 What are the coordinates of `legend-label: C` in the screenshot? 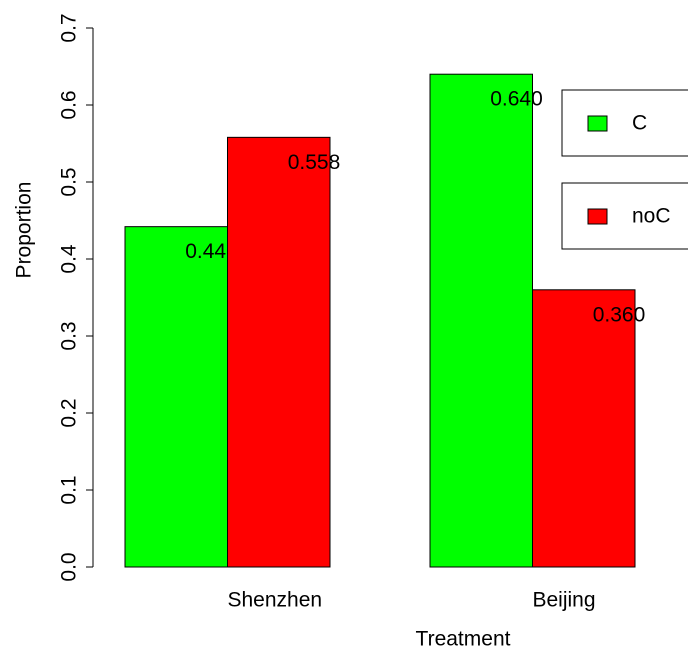 It's located at (639, 123).